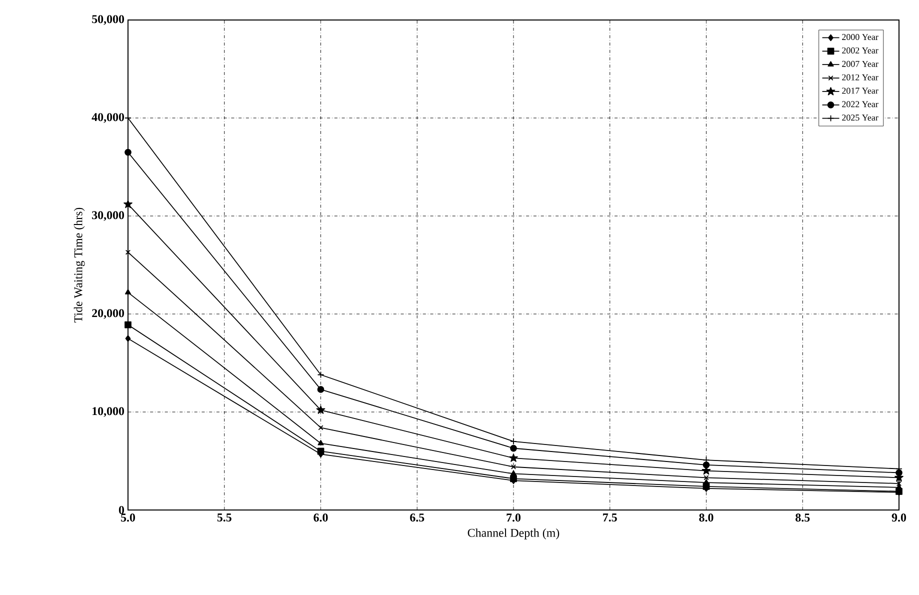 The height and width of the screenshot is (595, 919). What do you see at coordinates (128, 518) in the screenshot?
I see `x-tick-label: 5.0` at bounding box center [128, 518].